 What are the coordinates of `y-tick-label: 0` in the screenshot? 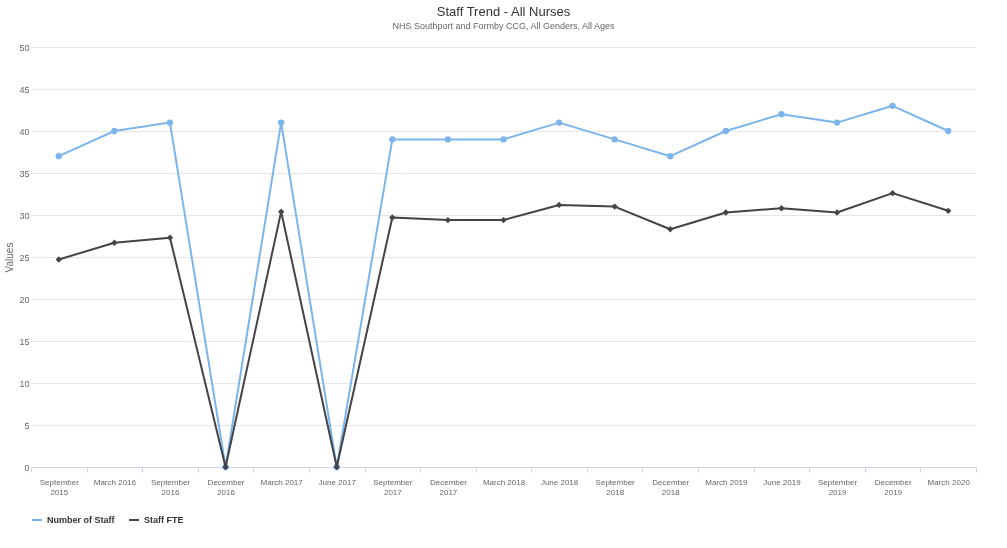 It's located at (27, 467).